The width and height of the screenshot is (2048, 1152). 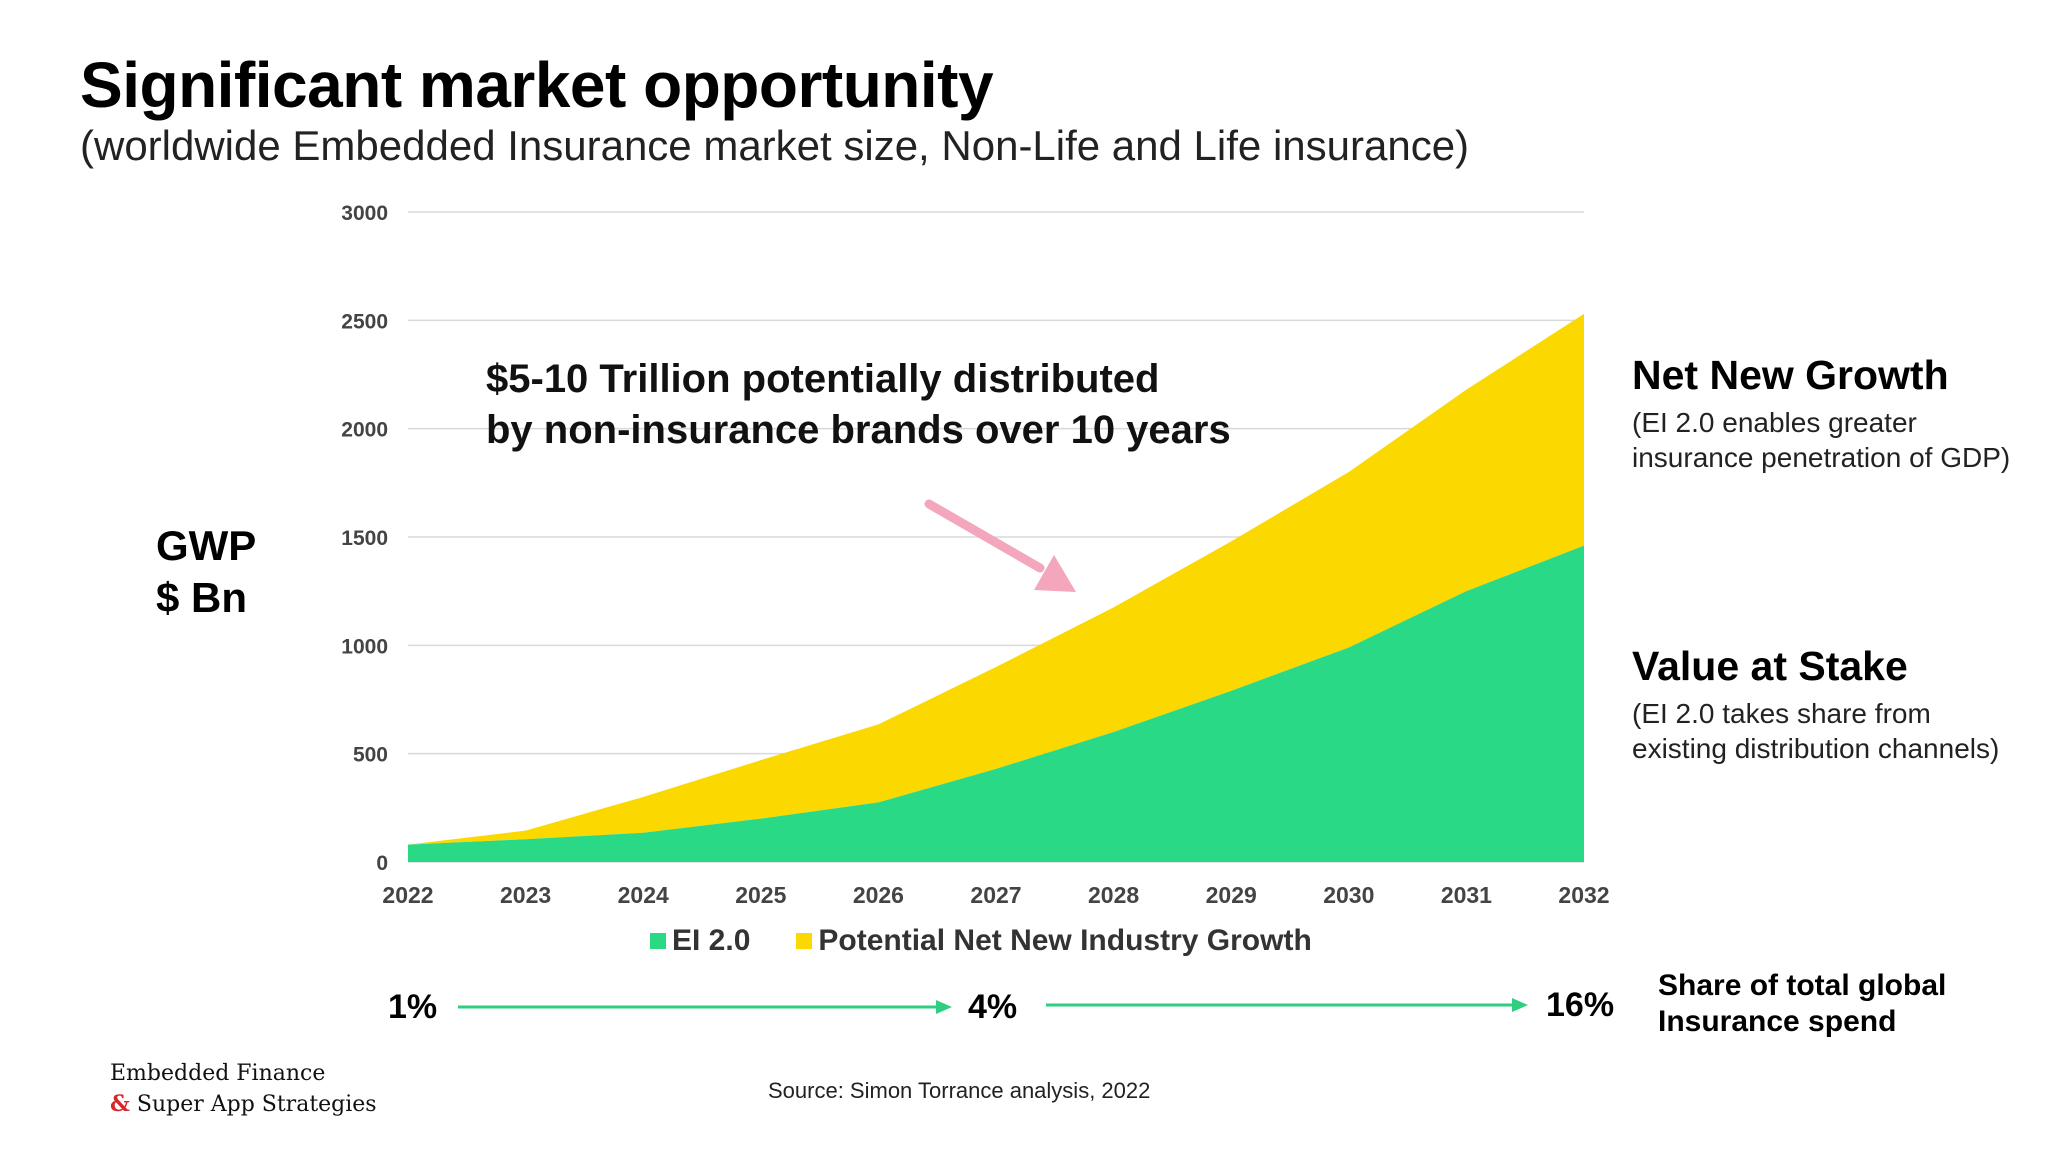 I want to click on share-arrow-1-head, so click(x=944, y=1007).